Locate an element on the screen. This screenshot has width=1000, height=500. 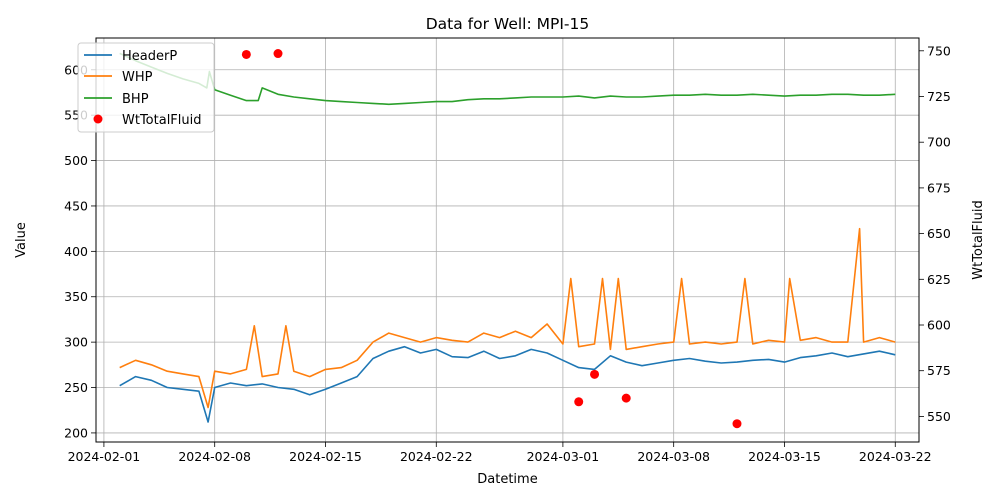
x-tick-label: 2024-03-22 is located at coordinates (895, 456).